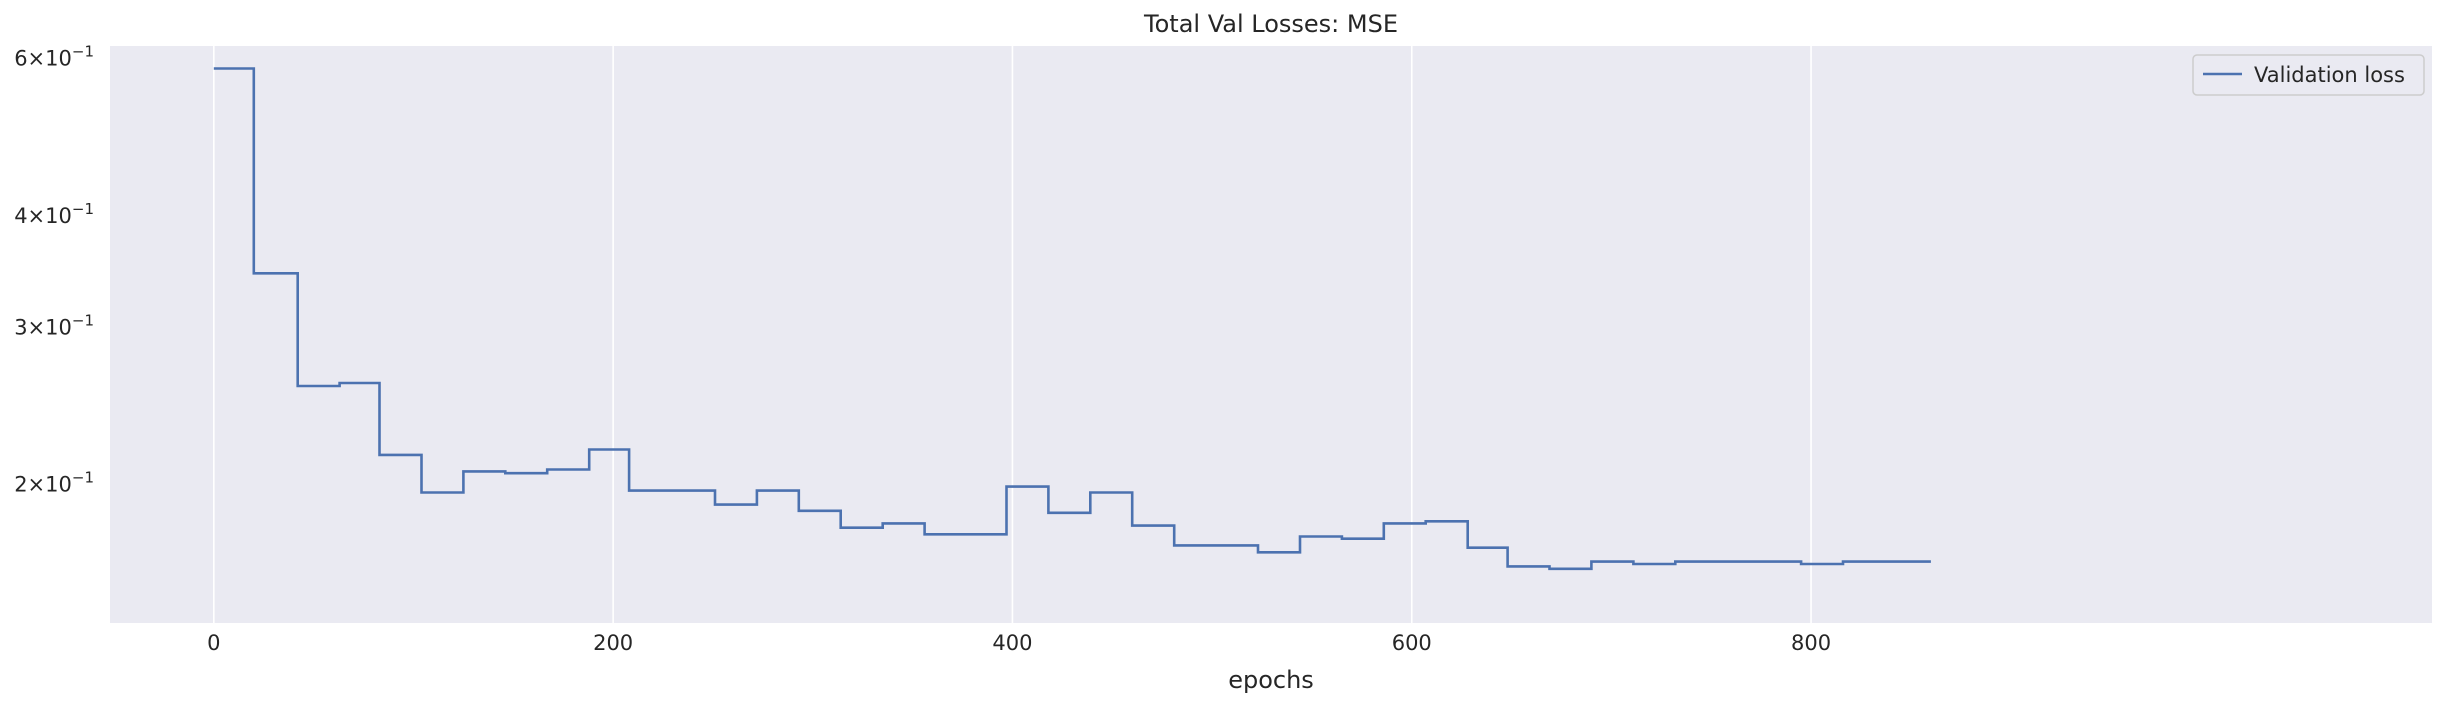 The image size is (2448, 709). What do you see at coordinates (213, 643) in the screenshot?
I see `x-tick-label: 0` at bounding box center [213, 643].